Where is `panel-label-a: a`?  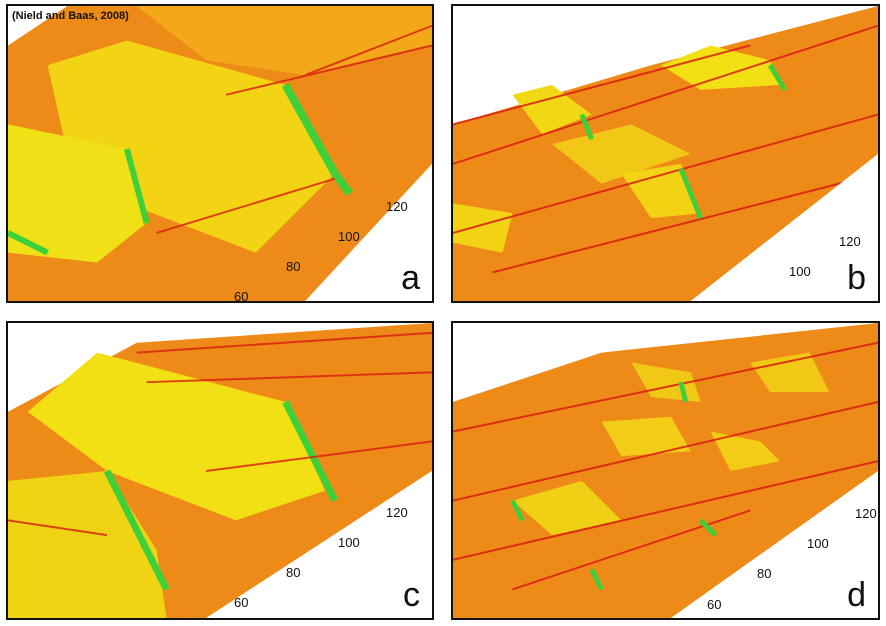 panel-label-a: a is located at coordinates (410, 278).